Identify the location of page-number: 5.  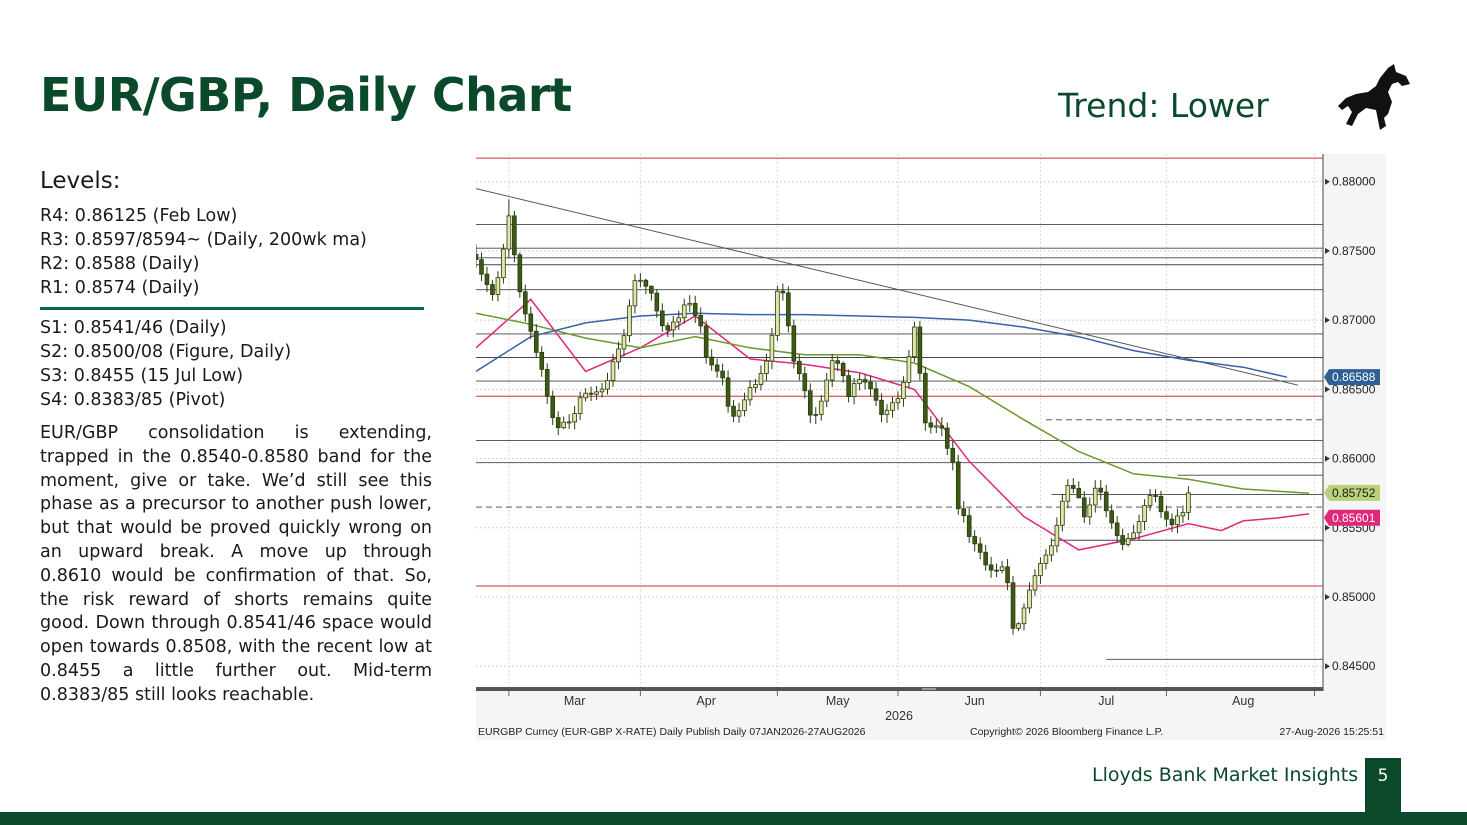
(1383, 785).